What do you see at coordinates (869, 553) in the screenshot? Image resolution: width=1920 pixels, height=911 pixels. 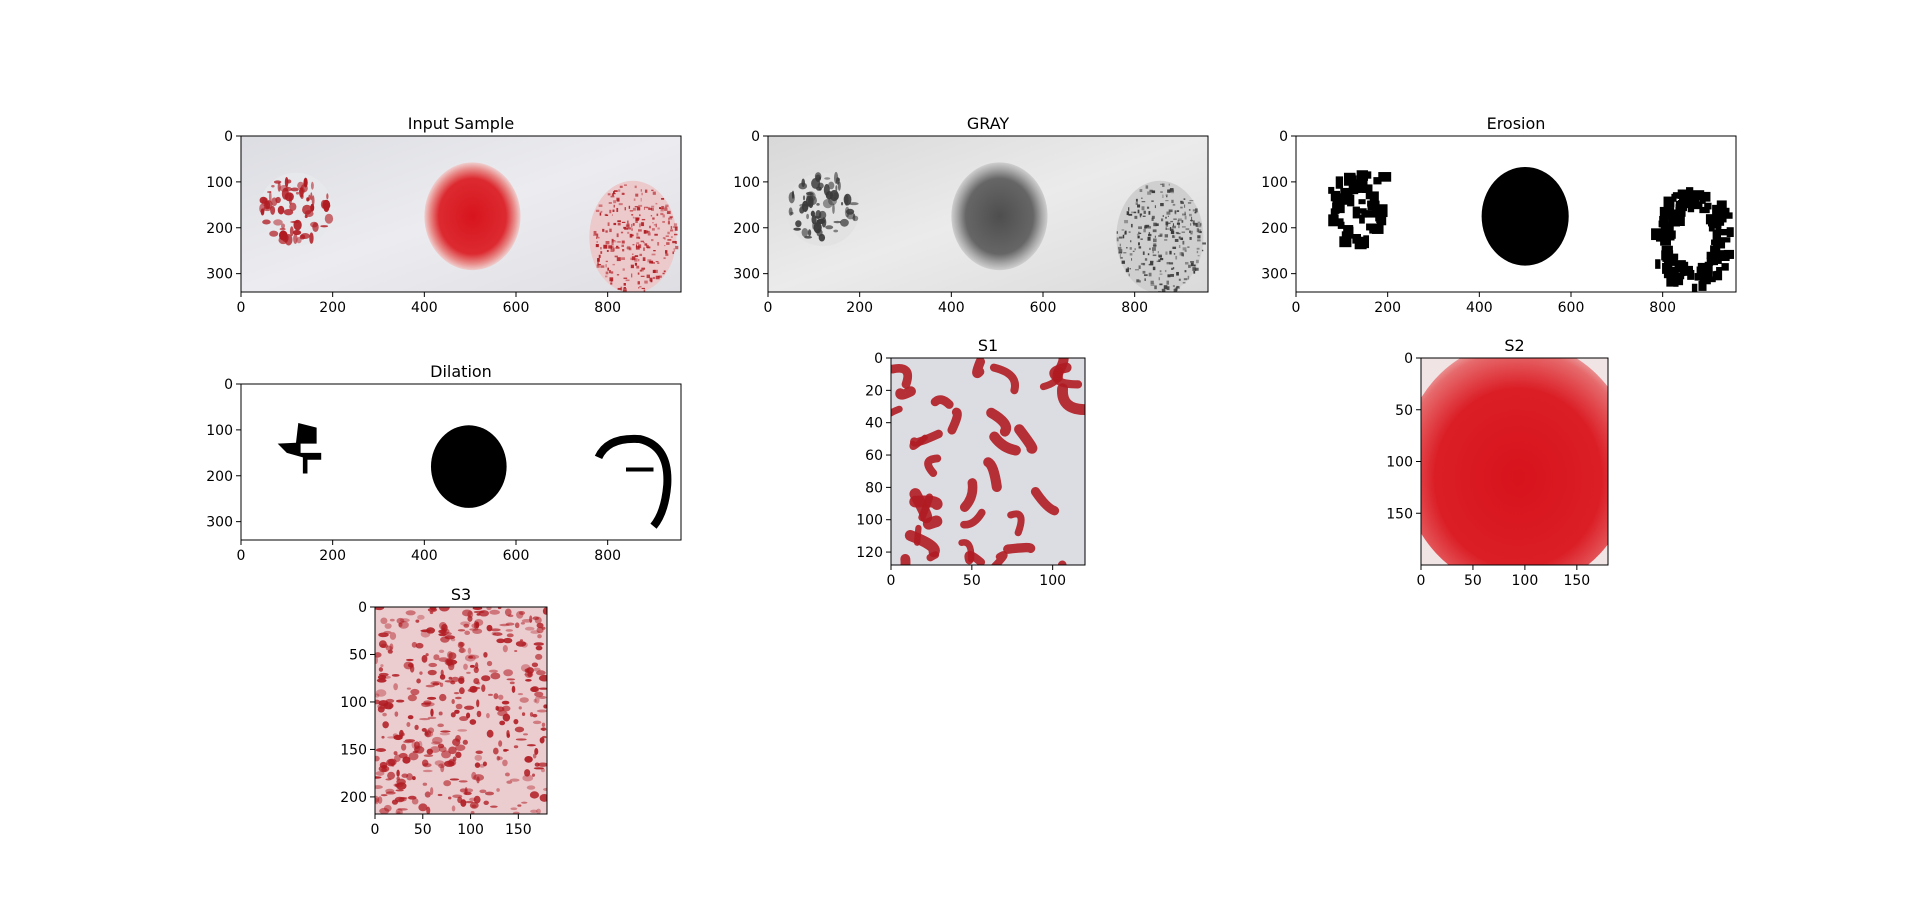 I see `y-tick-label: 120` at bounding box center [869, 553].